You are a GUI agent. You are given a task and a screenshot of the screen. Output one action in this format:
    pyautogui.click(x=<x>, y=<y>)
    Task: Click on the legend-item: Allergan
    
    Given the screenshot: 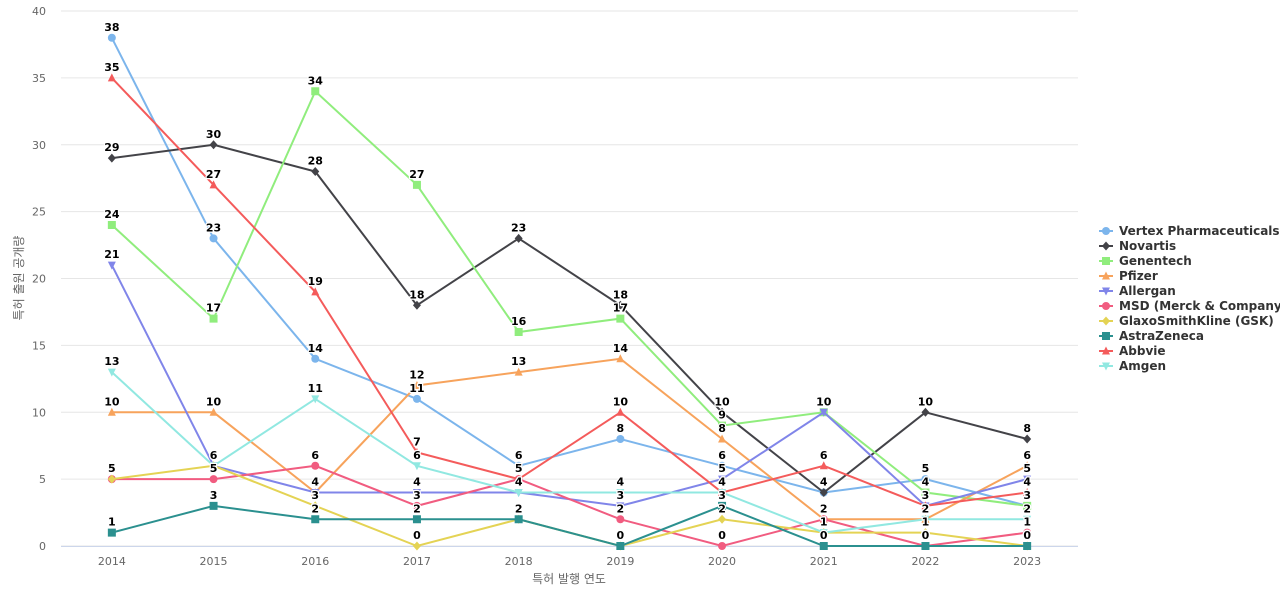 What is the action you would take?
    pyautogui.click(x=1137, y=291)
    